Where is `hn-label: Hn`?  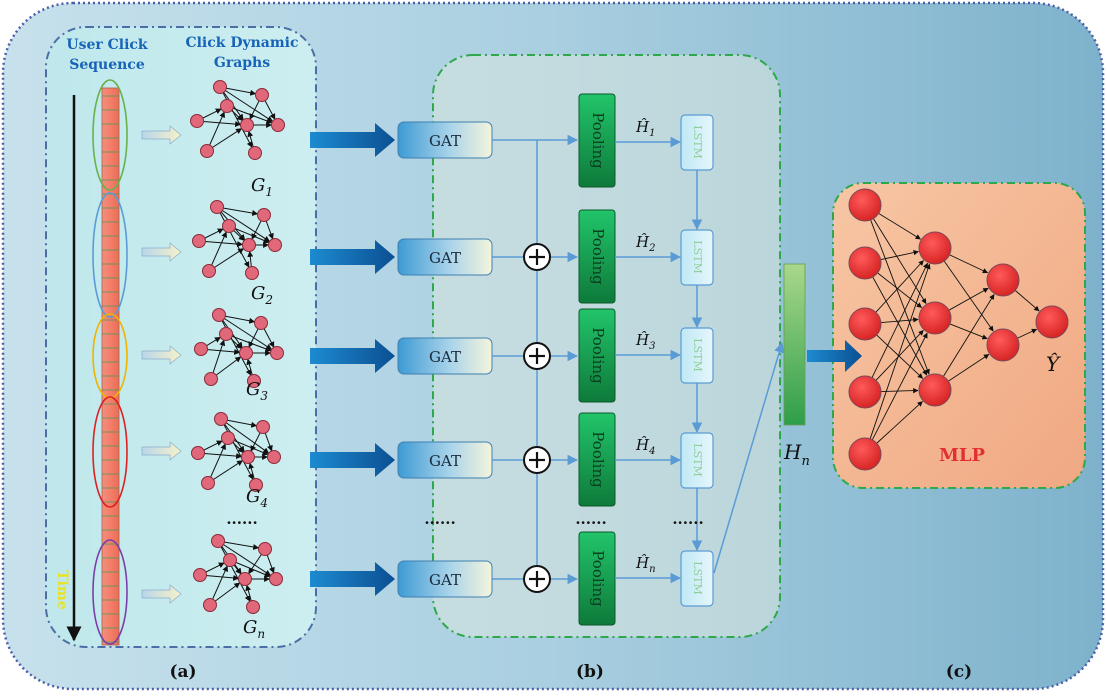 hn-label: Hn is located at coordinates (796, 454).